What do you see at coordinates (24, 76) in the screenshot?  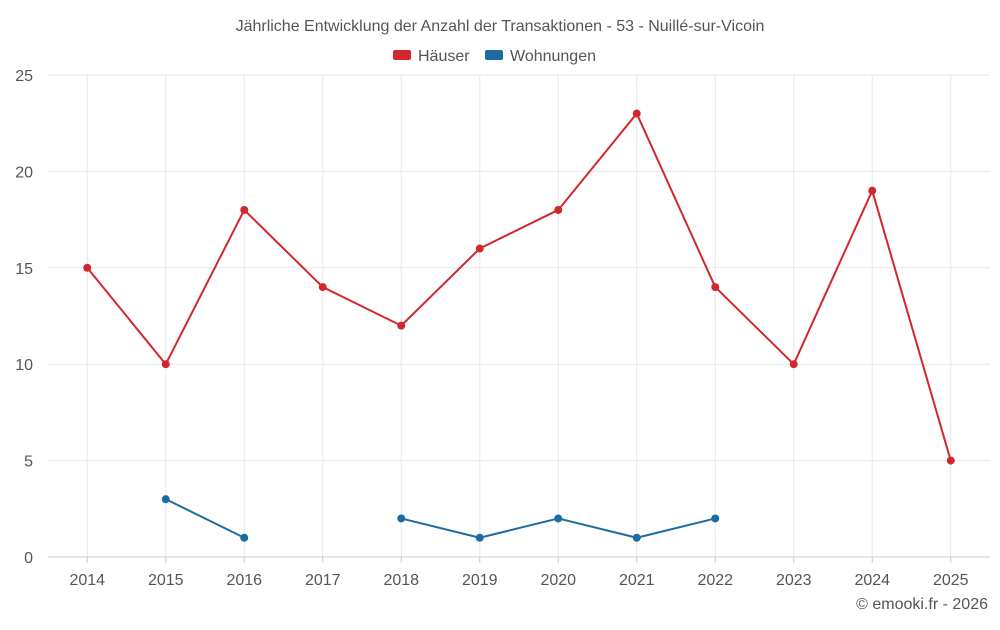 I see `y-tick-label: 25` at bounding box center [24, 76].